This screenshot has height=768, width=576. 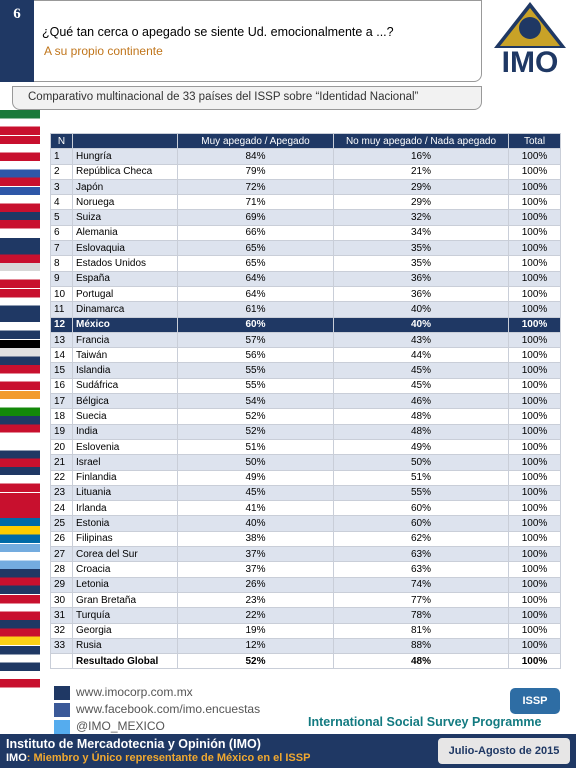 I want to click on table-row: 12 México 60% 40% 100%, so click(x=305, y=324).